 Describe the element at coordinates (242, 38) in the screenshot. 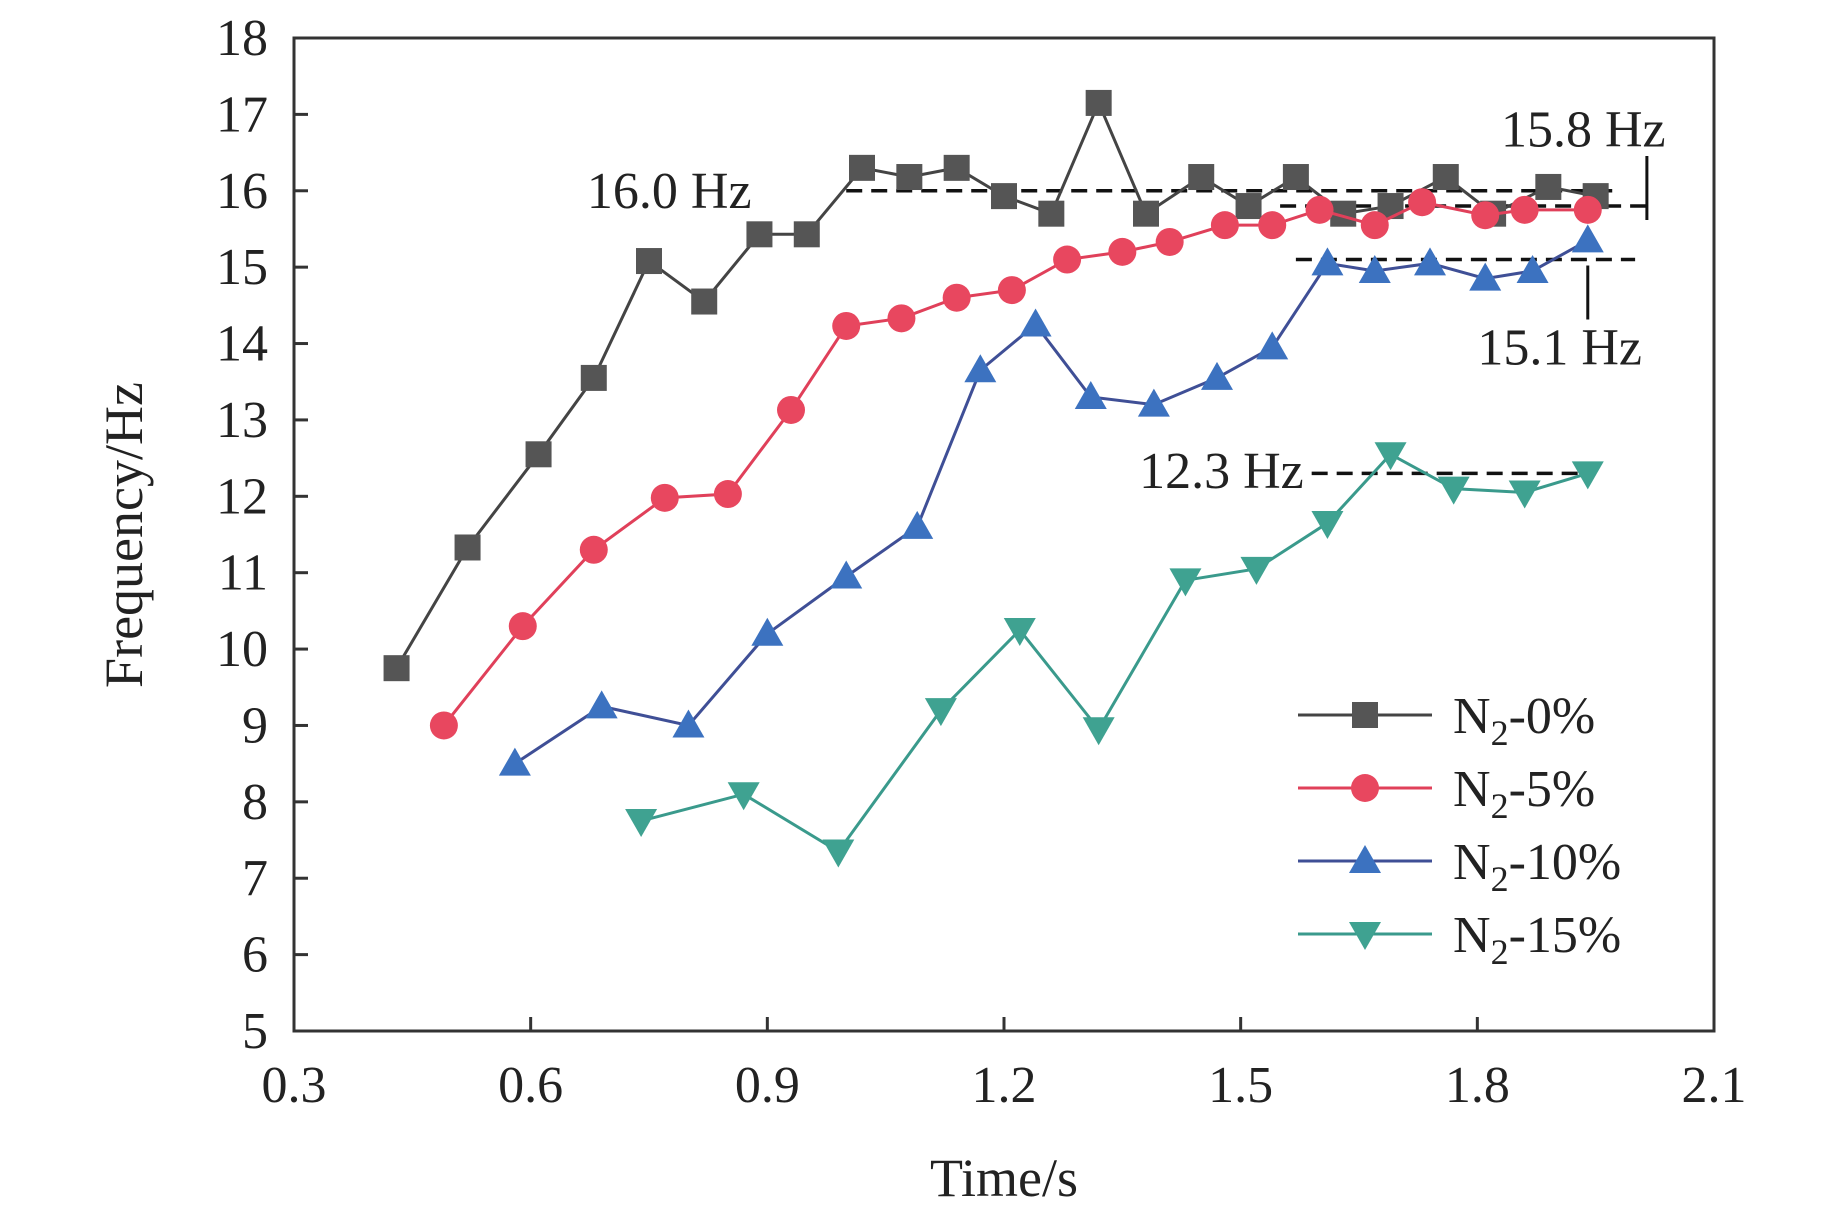

I see `y-tick-label: 18` at that location.